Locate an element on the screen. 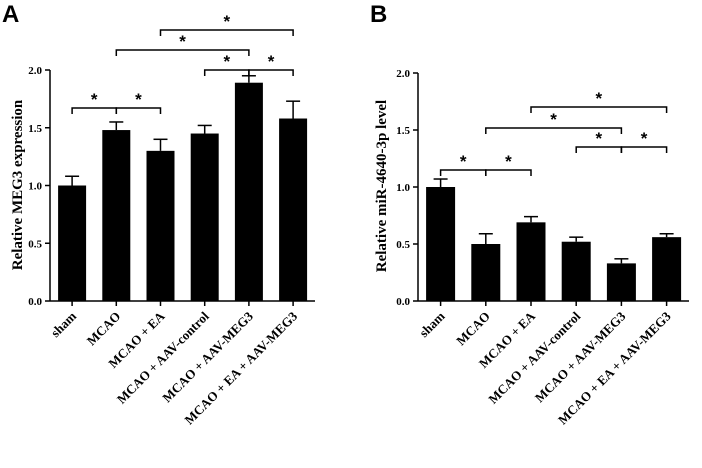  panel-b-y-tick-label: 1.0 is located at coordinates (403, 188).